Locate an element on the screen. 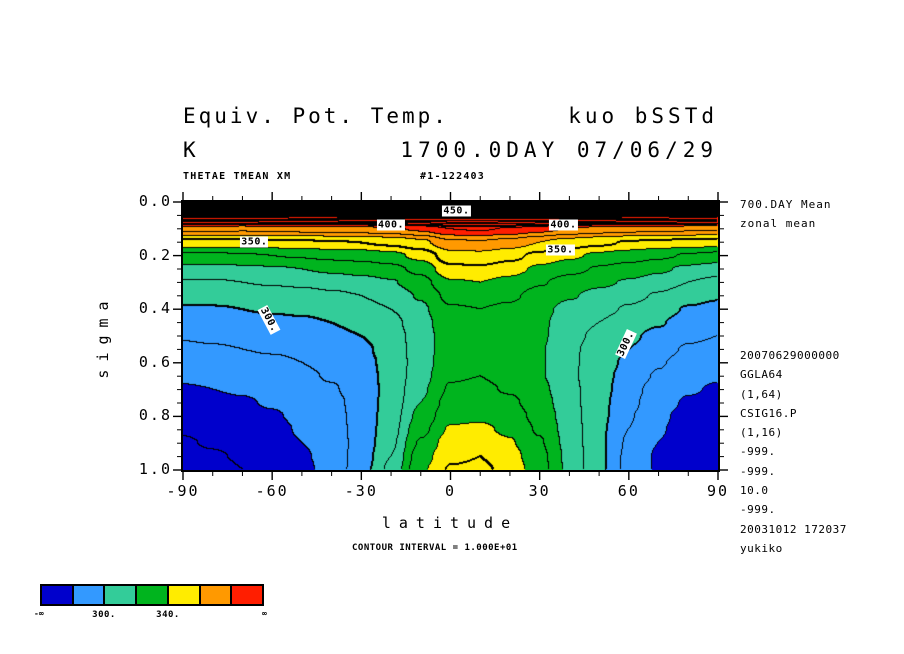  x-tick-label: 90 is located at coordinates (718, 491).